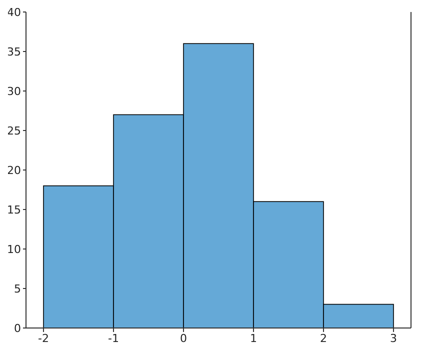 This screenshot has height=353, width=439. I want to click on y-tick-label: 35, so click(14, 51).